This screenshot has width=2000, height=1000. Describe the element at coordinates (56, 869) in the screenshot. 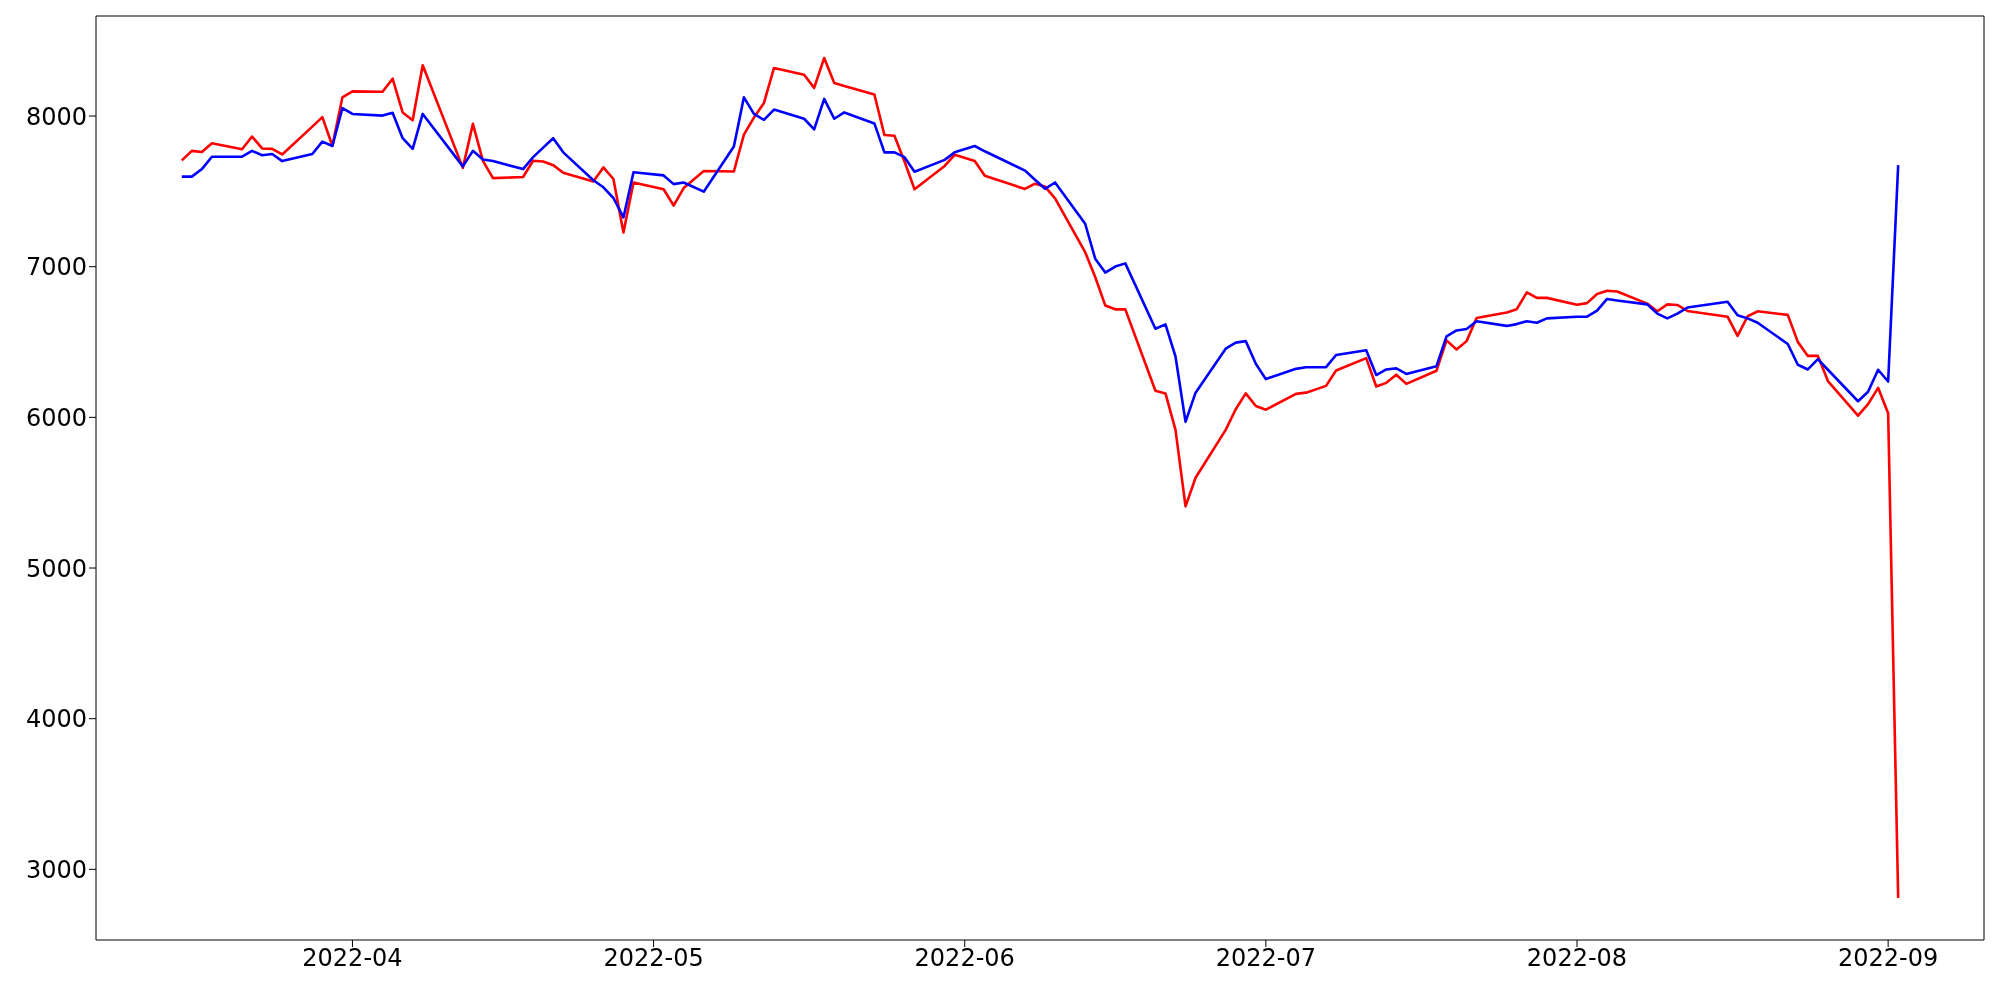

I see `y-tick-label: 3000` at that location.